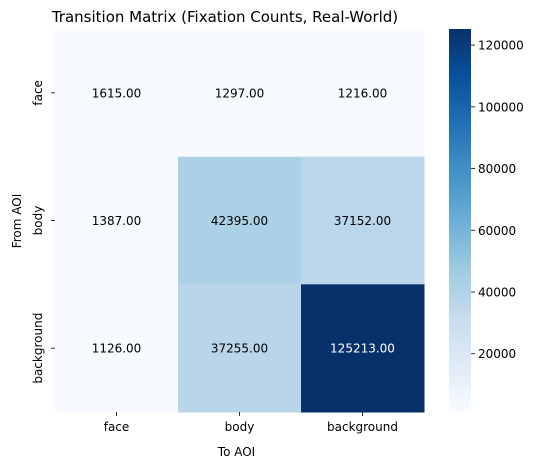 The image size is (540, 468). I want to click on colorbar-tick-label: 100000, so click(501, 107).